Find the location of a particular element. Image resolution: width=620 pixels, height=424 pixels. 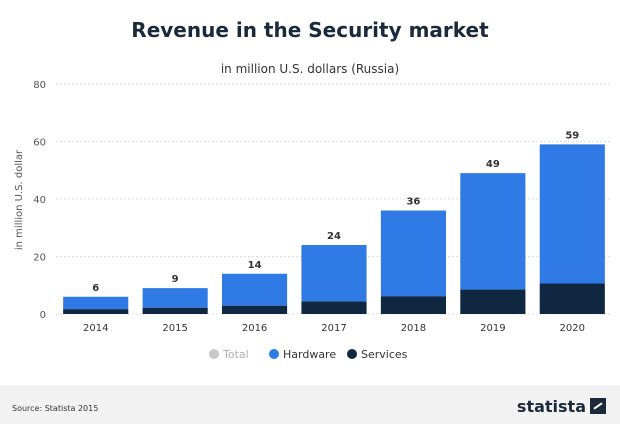

legend-item-total: Total is located at coordinates (229, 354).